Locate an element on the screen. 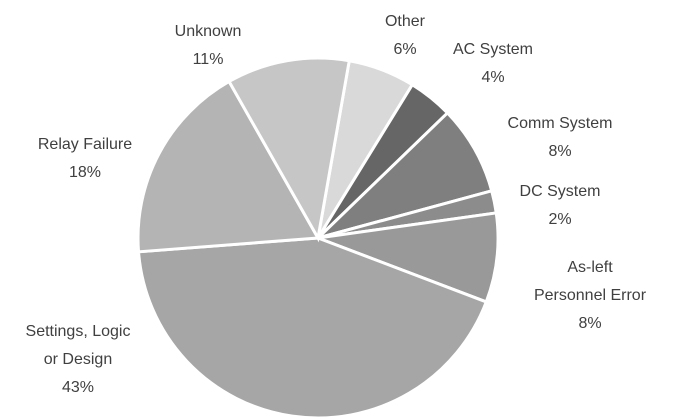  value-label: 18% is located at coordinates (85, 172).